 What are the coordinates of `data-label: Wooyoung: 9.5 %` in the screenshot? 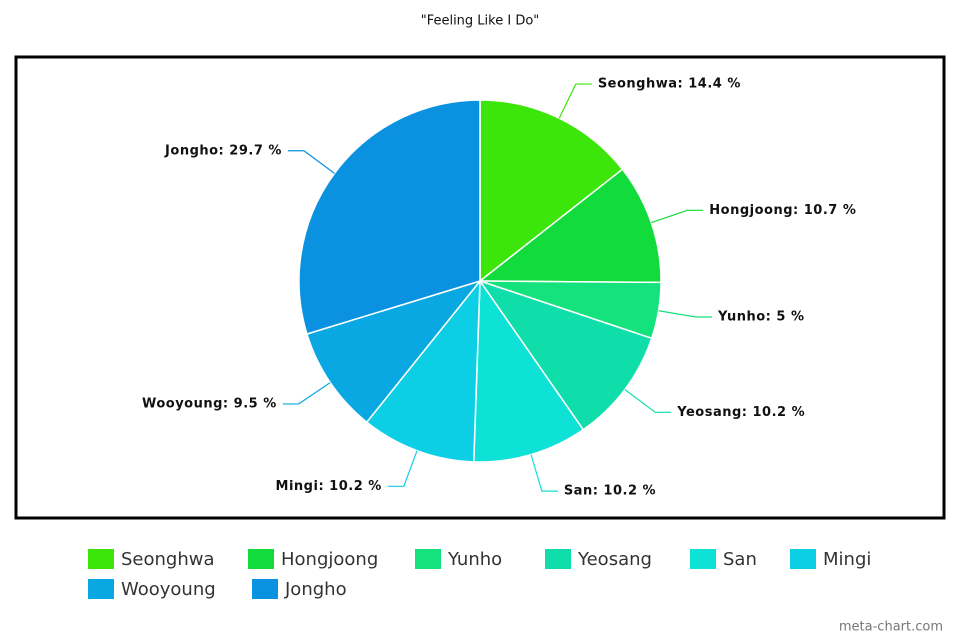 It's located at (209, 403).